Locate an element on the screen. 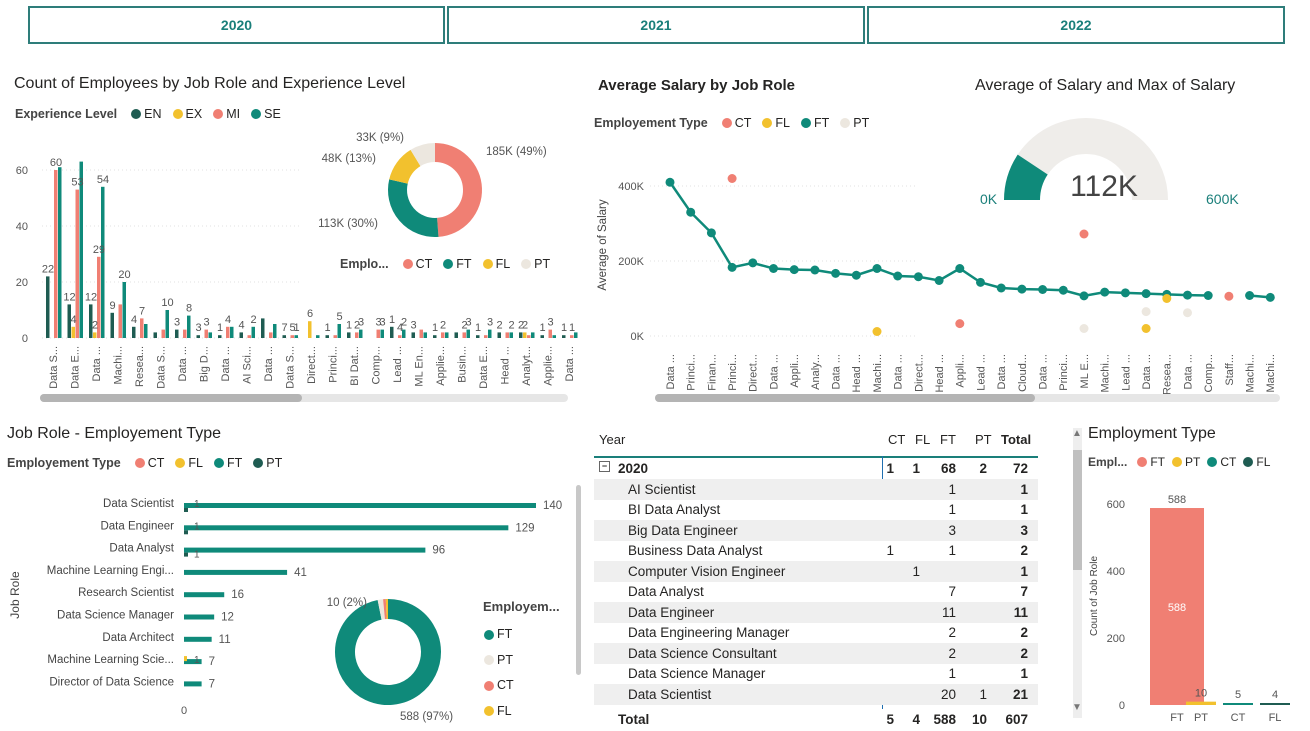  donut1-label-ft: FT is located at coordinates (464, 264).